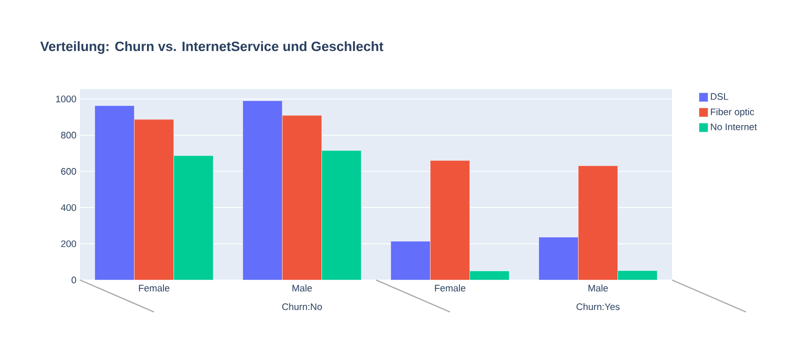 The height and width of the screenshot is (360, 811). What do you see at coordinates (302, 306) in the screenshot?
I see `text: Churn:No` at bounding box center [302, 306].